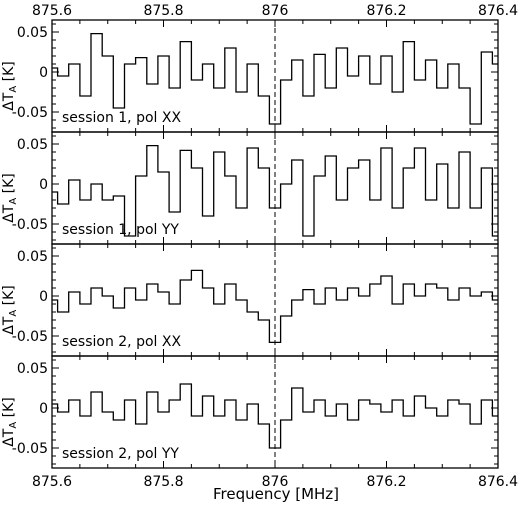 The width and height of the screenshot is (520, 505). What do you see at coordinates (498, 11) in the screenshot?
I see `x-tick-label-top: 876.4` at bounding box center [498, 11].